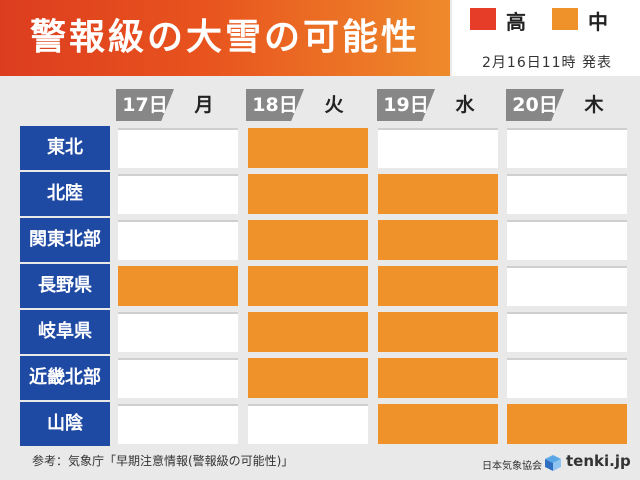 The width and height of the screenshot is (640, 480). Describe the element at coordinates (516, 22) in the screenshot. I see `legend-label-high: 高` at that location.